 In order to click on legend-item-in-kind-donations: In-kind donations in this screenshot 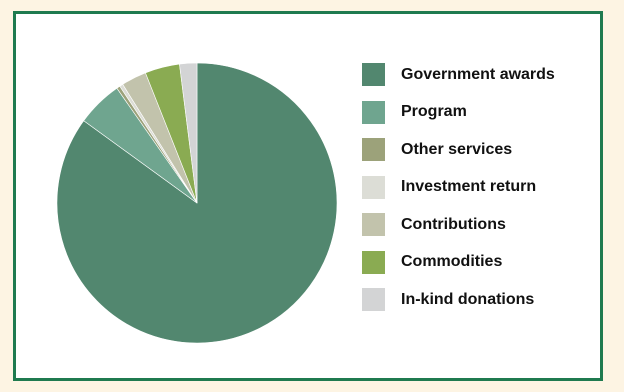, I will do `click(458, 300)`.